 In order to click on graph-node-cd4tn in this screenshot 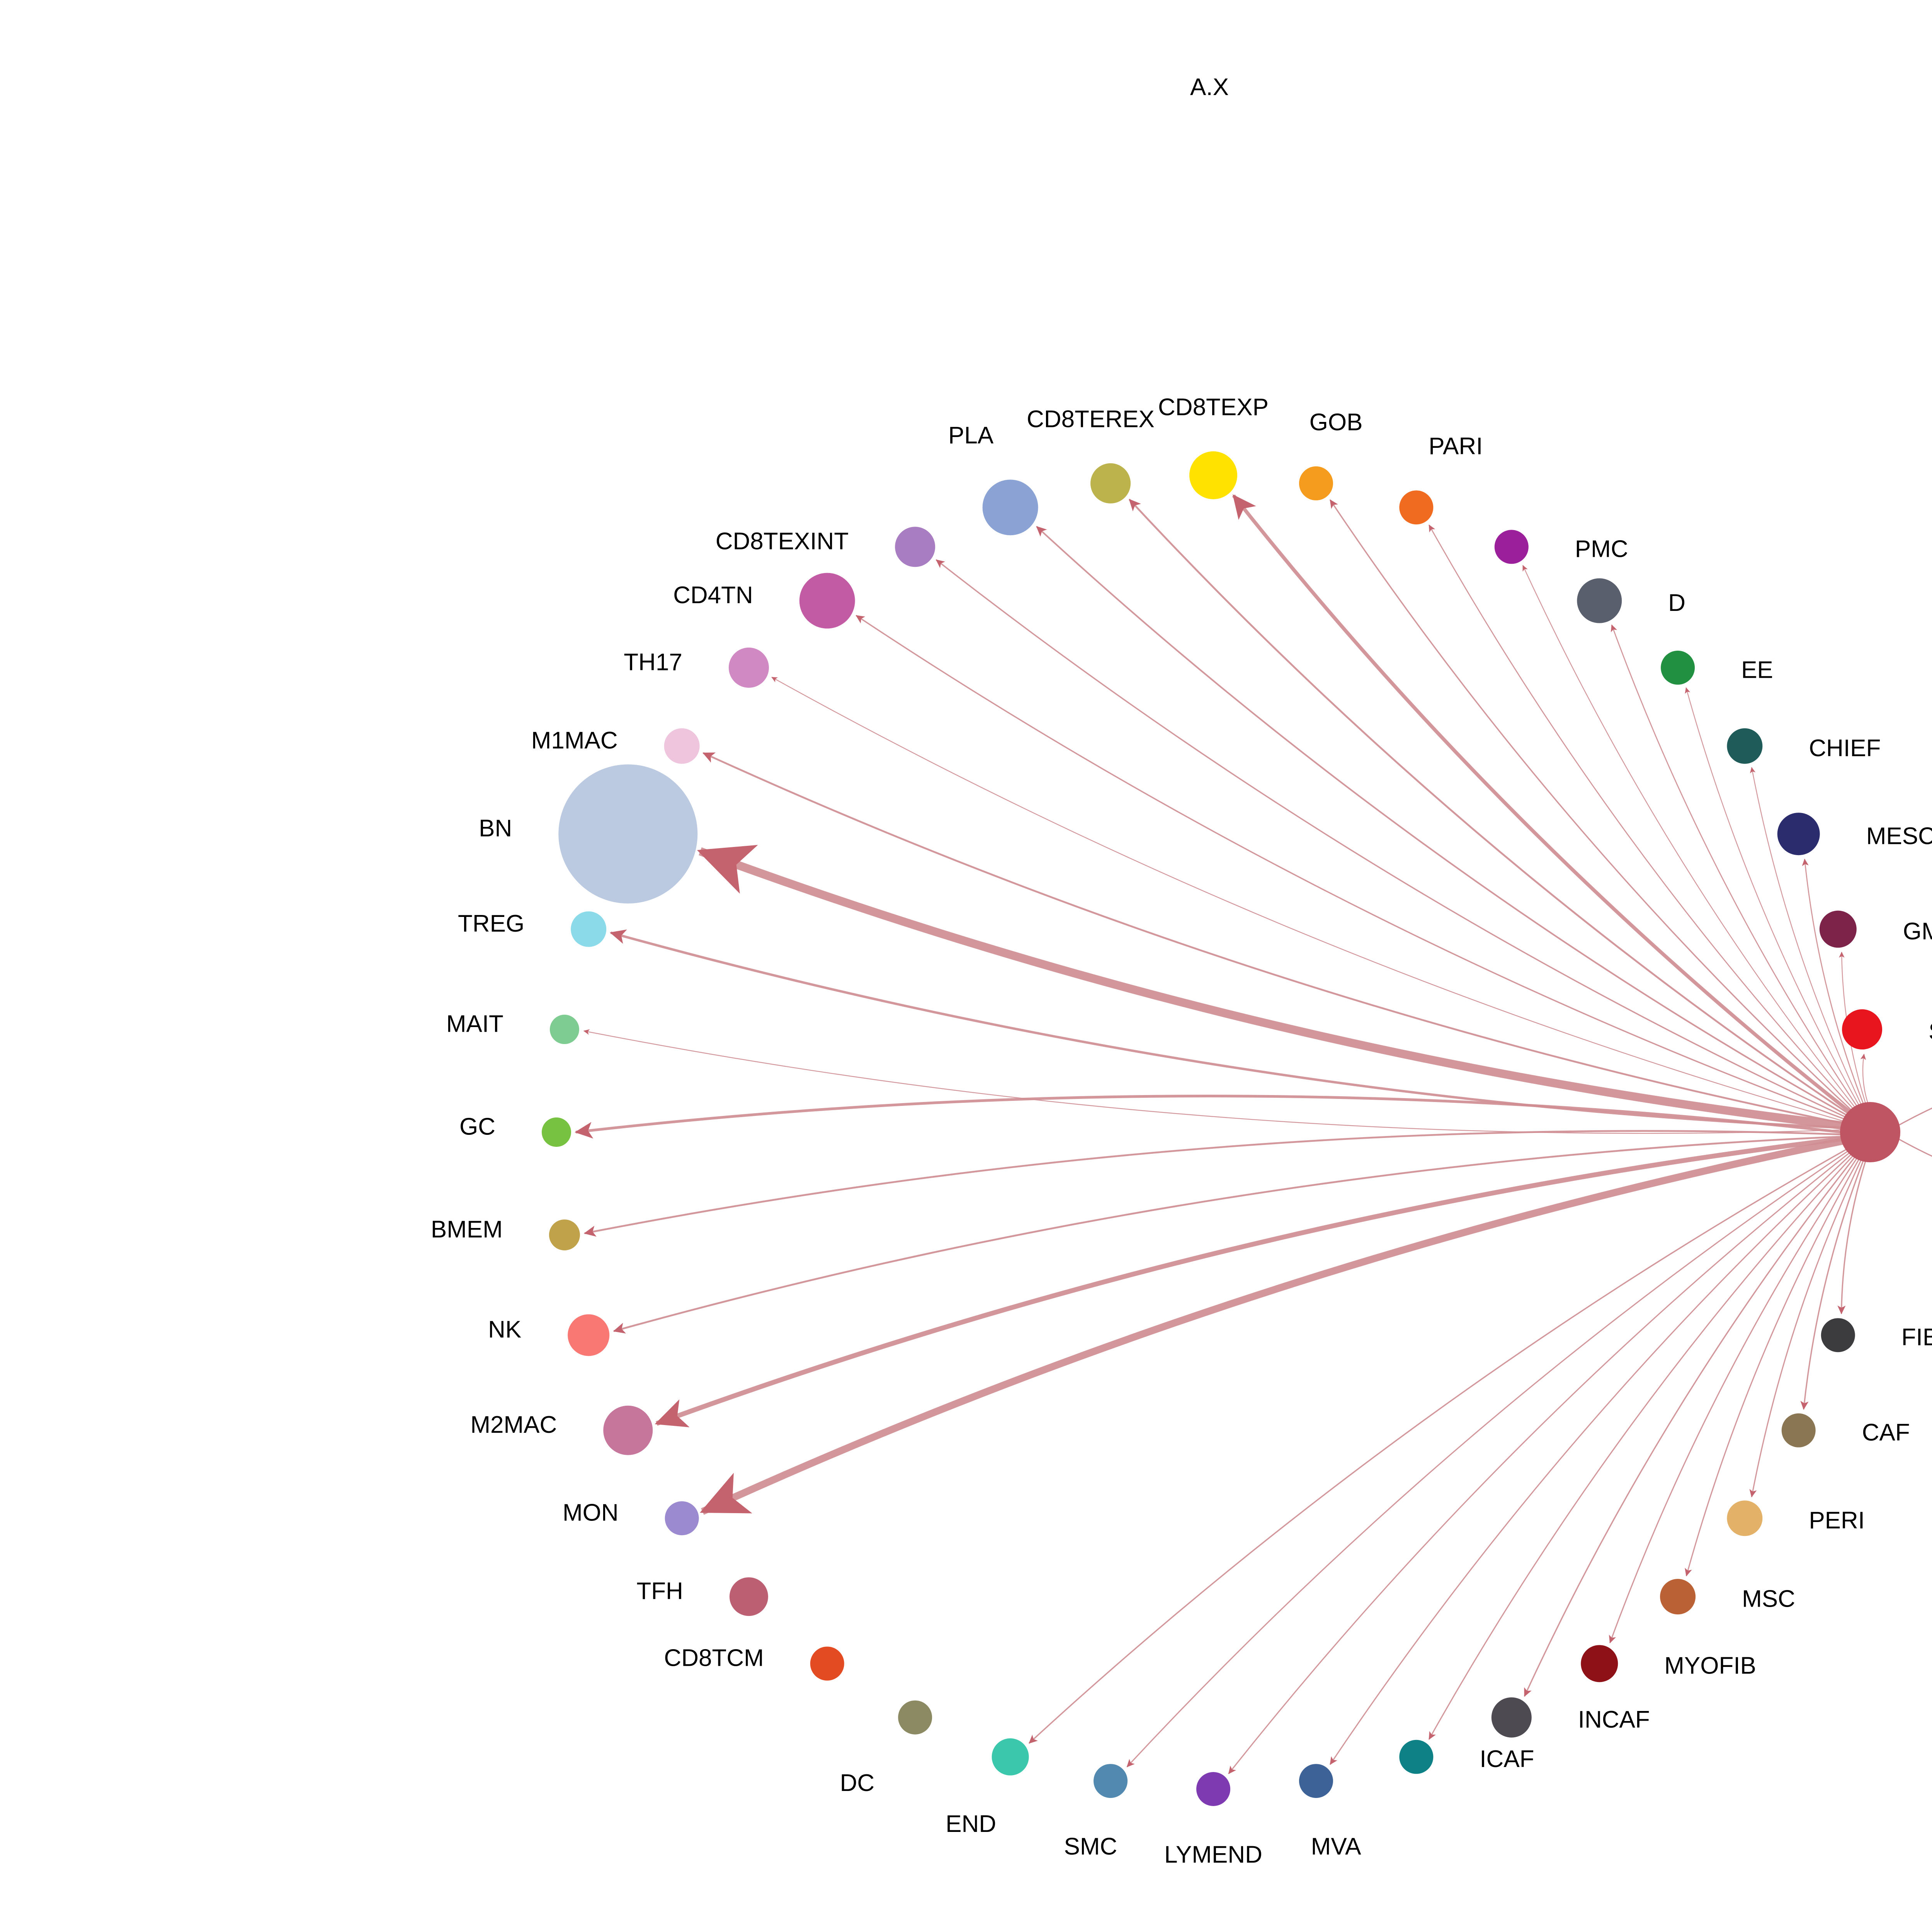, I will do `click(827, 601)`.